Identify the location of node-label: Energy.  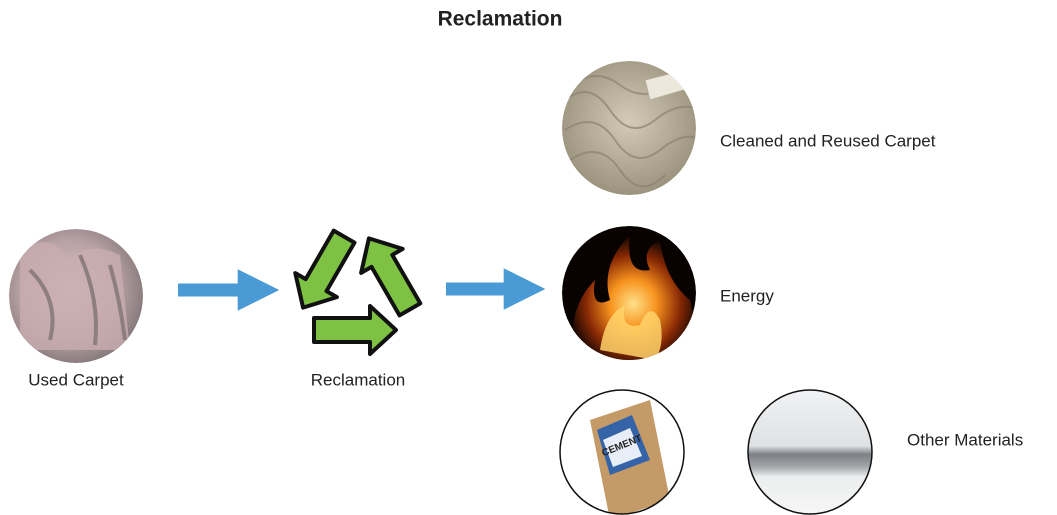
(747, 295).